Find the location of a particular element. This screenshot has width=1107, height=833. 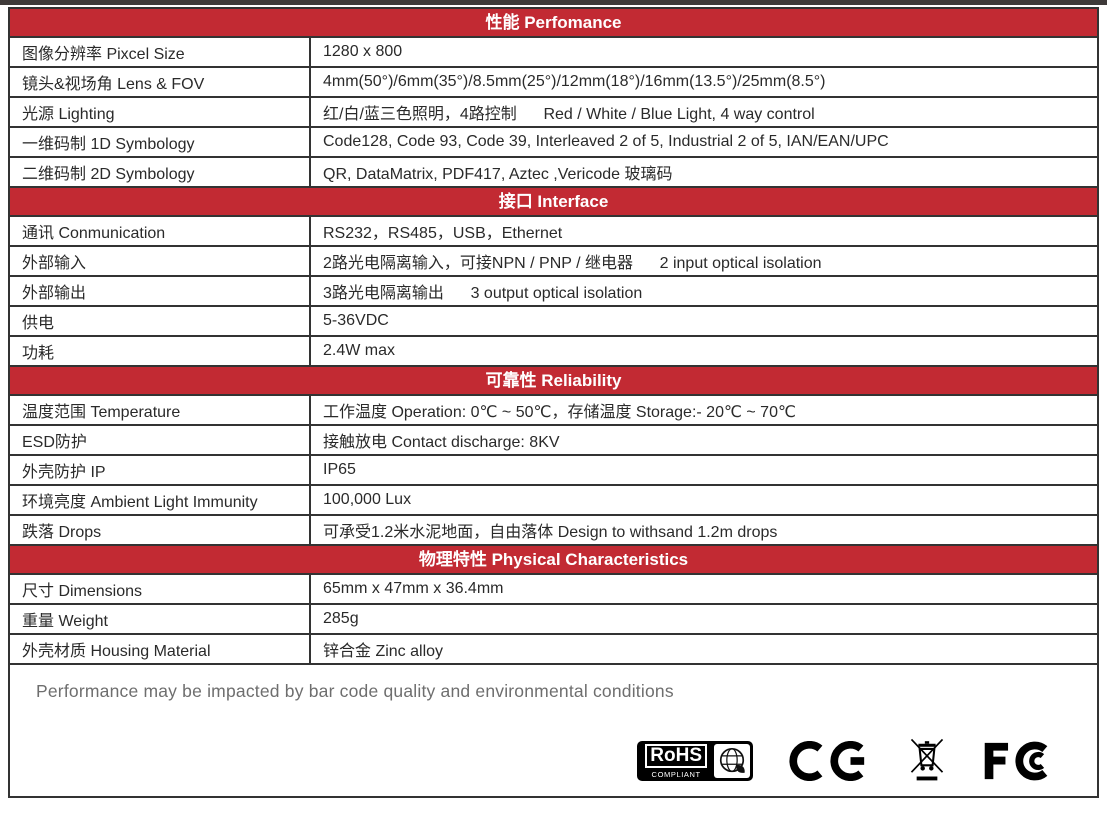

row-label: 通讯 Conmunication is located at coordinates (160, 231).